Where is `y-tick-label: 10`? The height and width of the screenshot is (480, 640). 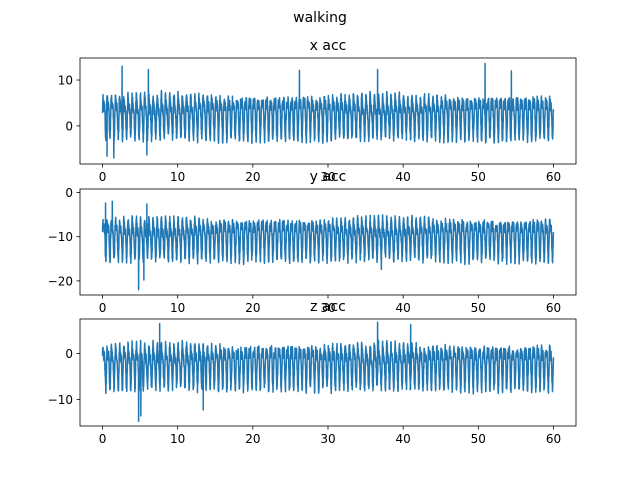
y-tick-label: 10 is located at coordinates (65, 81).